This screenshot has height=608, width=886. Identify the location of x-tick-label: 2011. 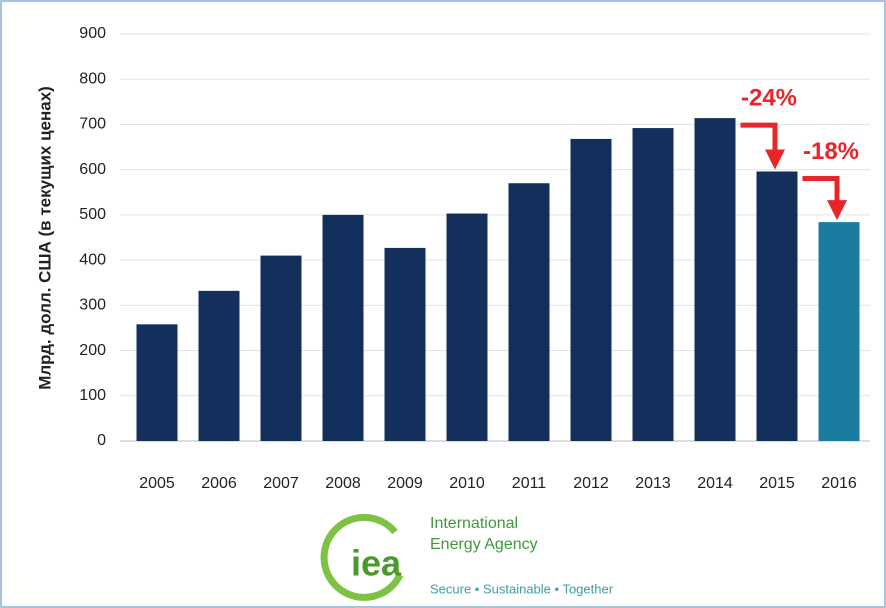
(529, 483).